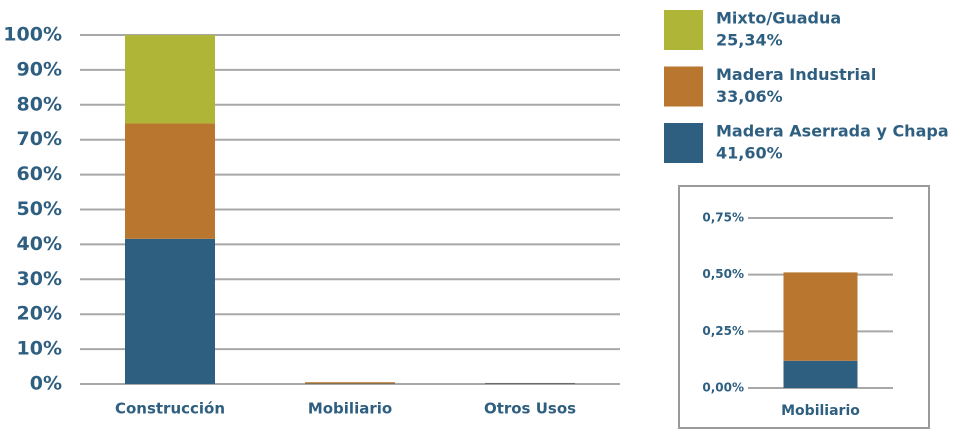 The height and width of the screenshot is (432, 974). I want to click on y-tick-label: 0,75%, so click(723, 218).